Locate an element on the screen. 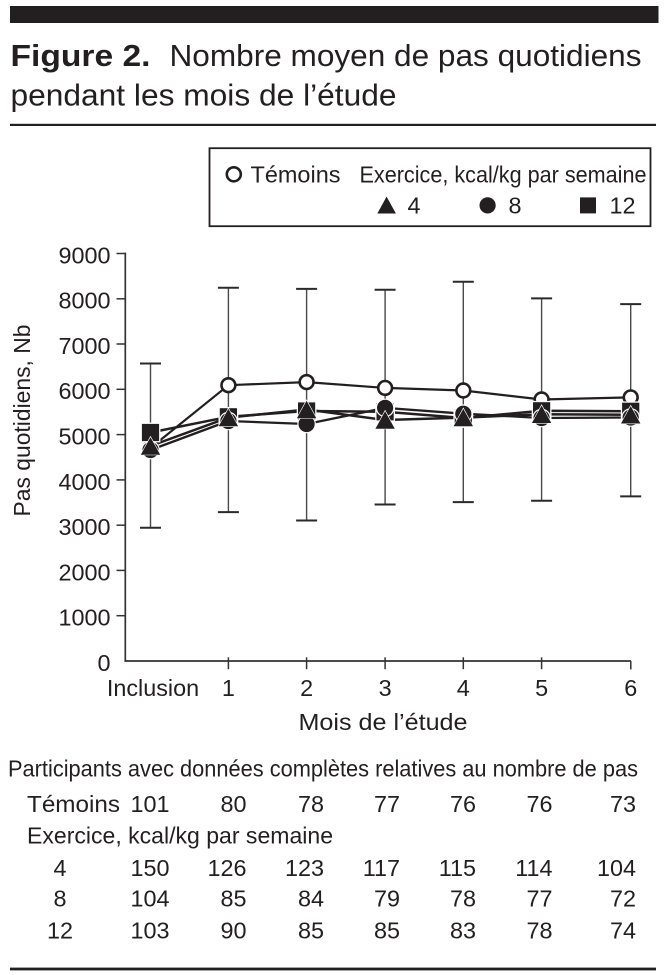 This screenshot has height=975, width=665. svg-text: 83 is located at coordinates (463, 930).